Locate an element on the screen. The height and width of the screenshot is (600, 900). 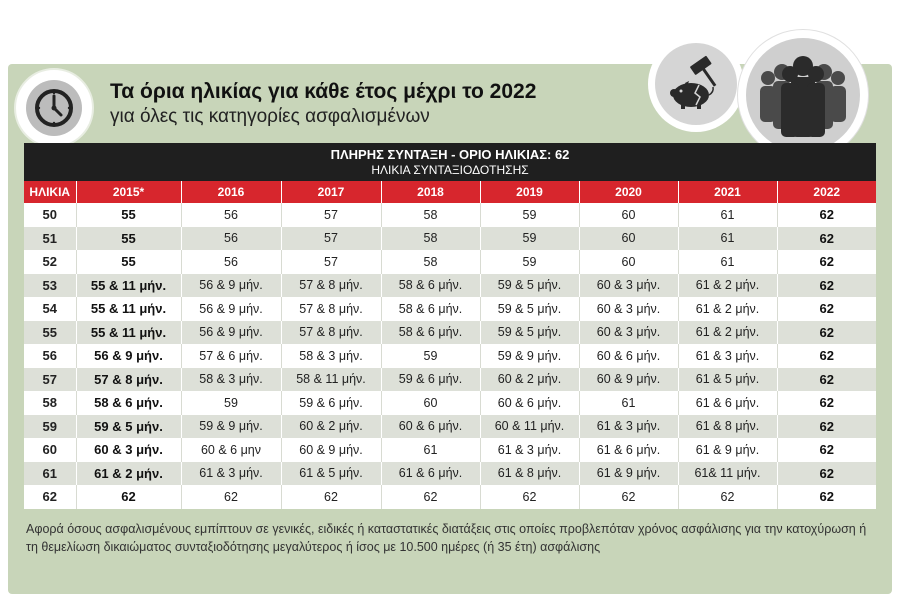
column-header: 2021 is located at coordinates (727, 192).